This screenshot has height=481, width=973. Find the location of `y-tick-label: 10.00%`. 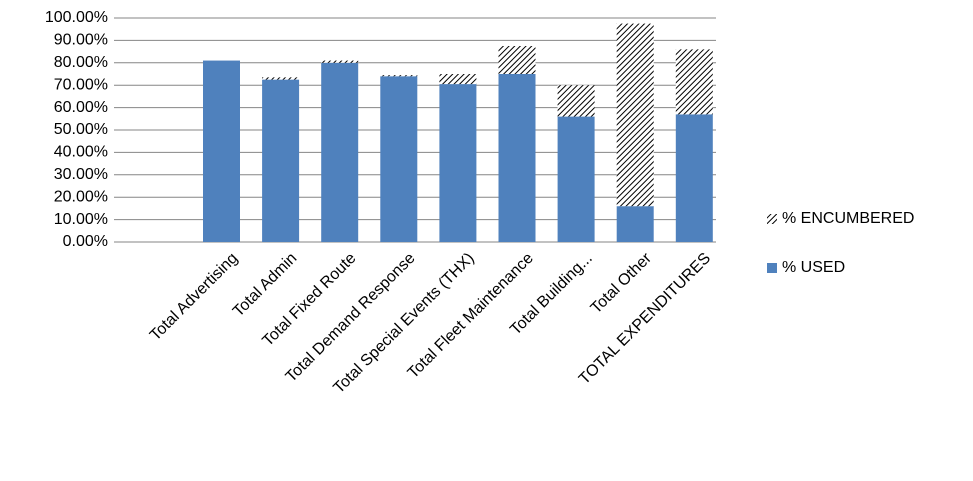

y-tick-label: 10.00% is located at coordinates (81, 219).